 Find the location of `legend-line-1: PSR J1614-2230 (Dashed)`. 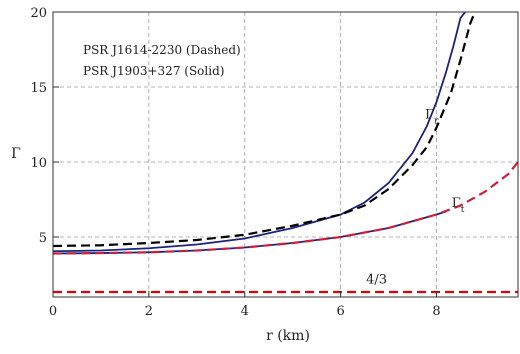

legend-line-1: PSR J1614-2230 (Dashed) is located at coordinates (162, 50).